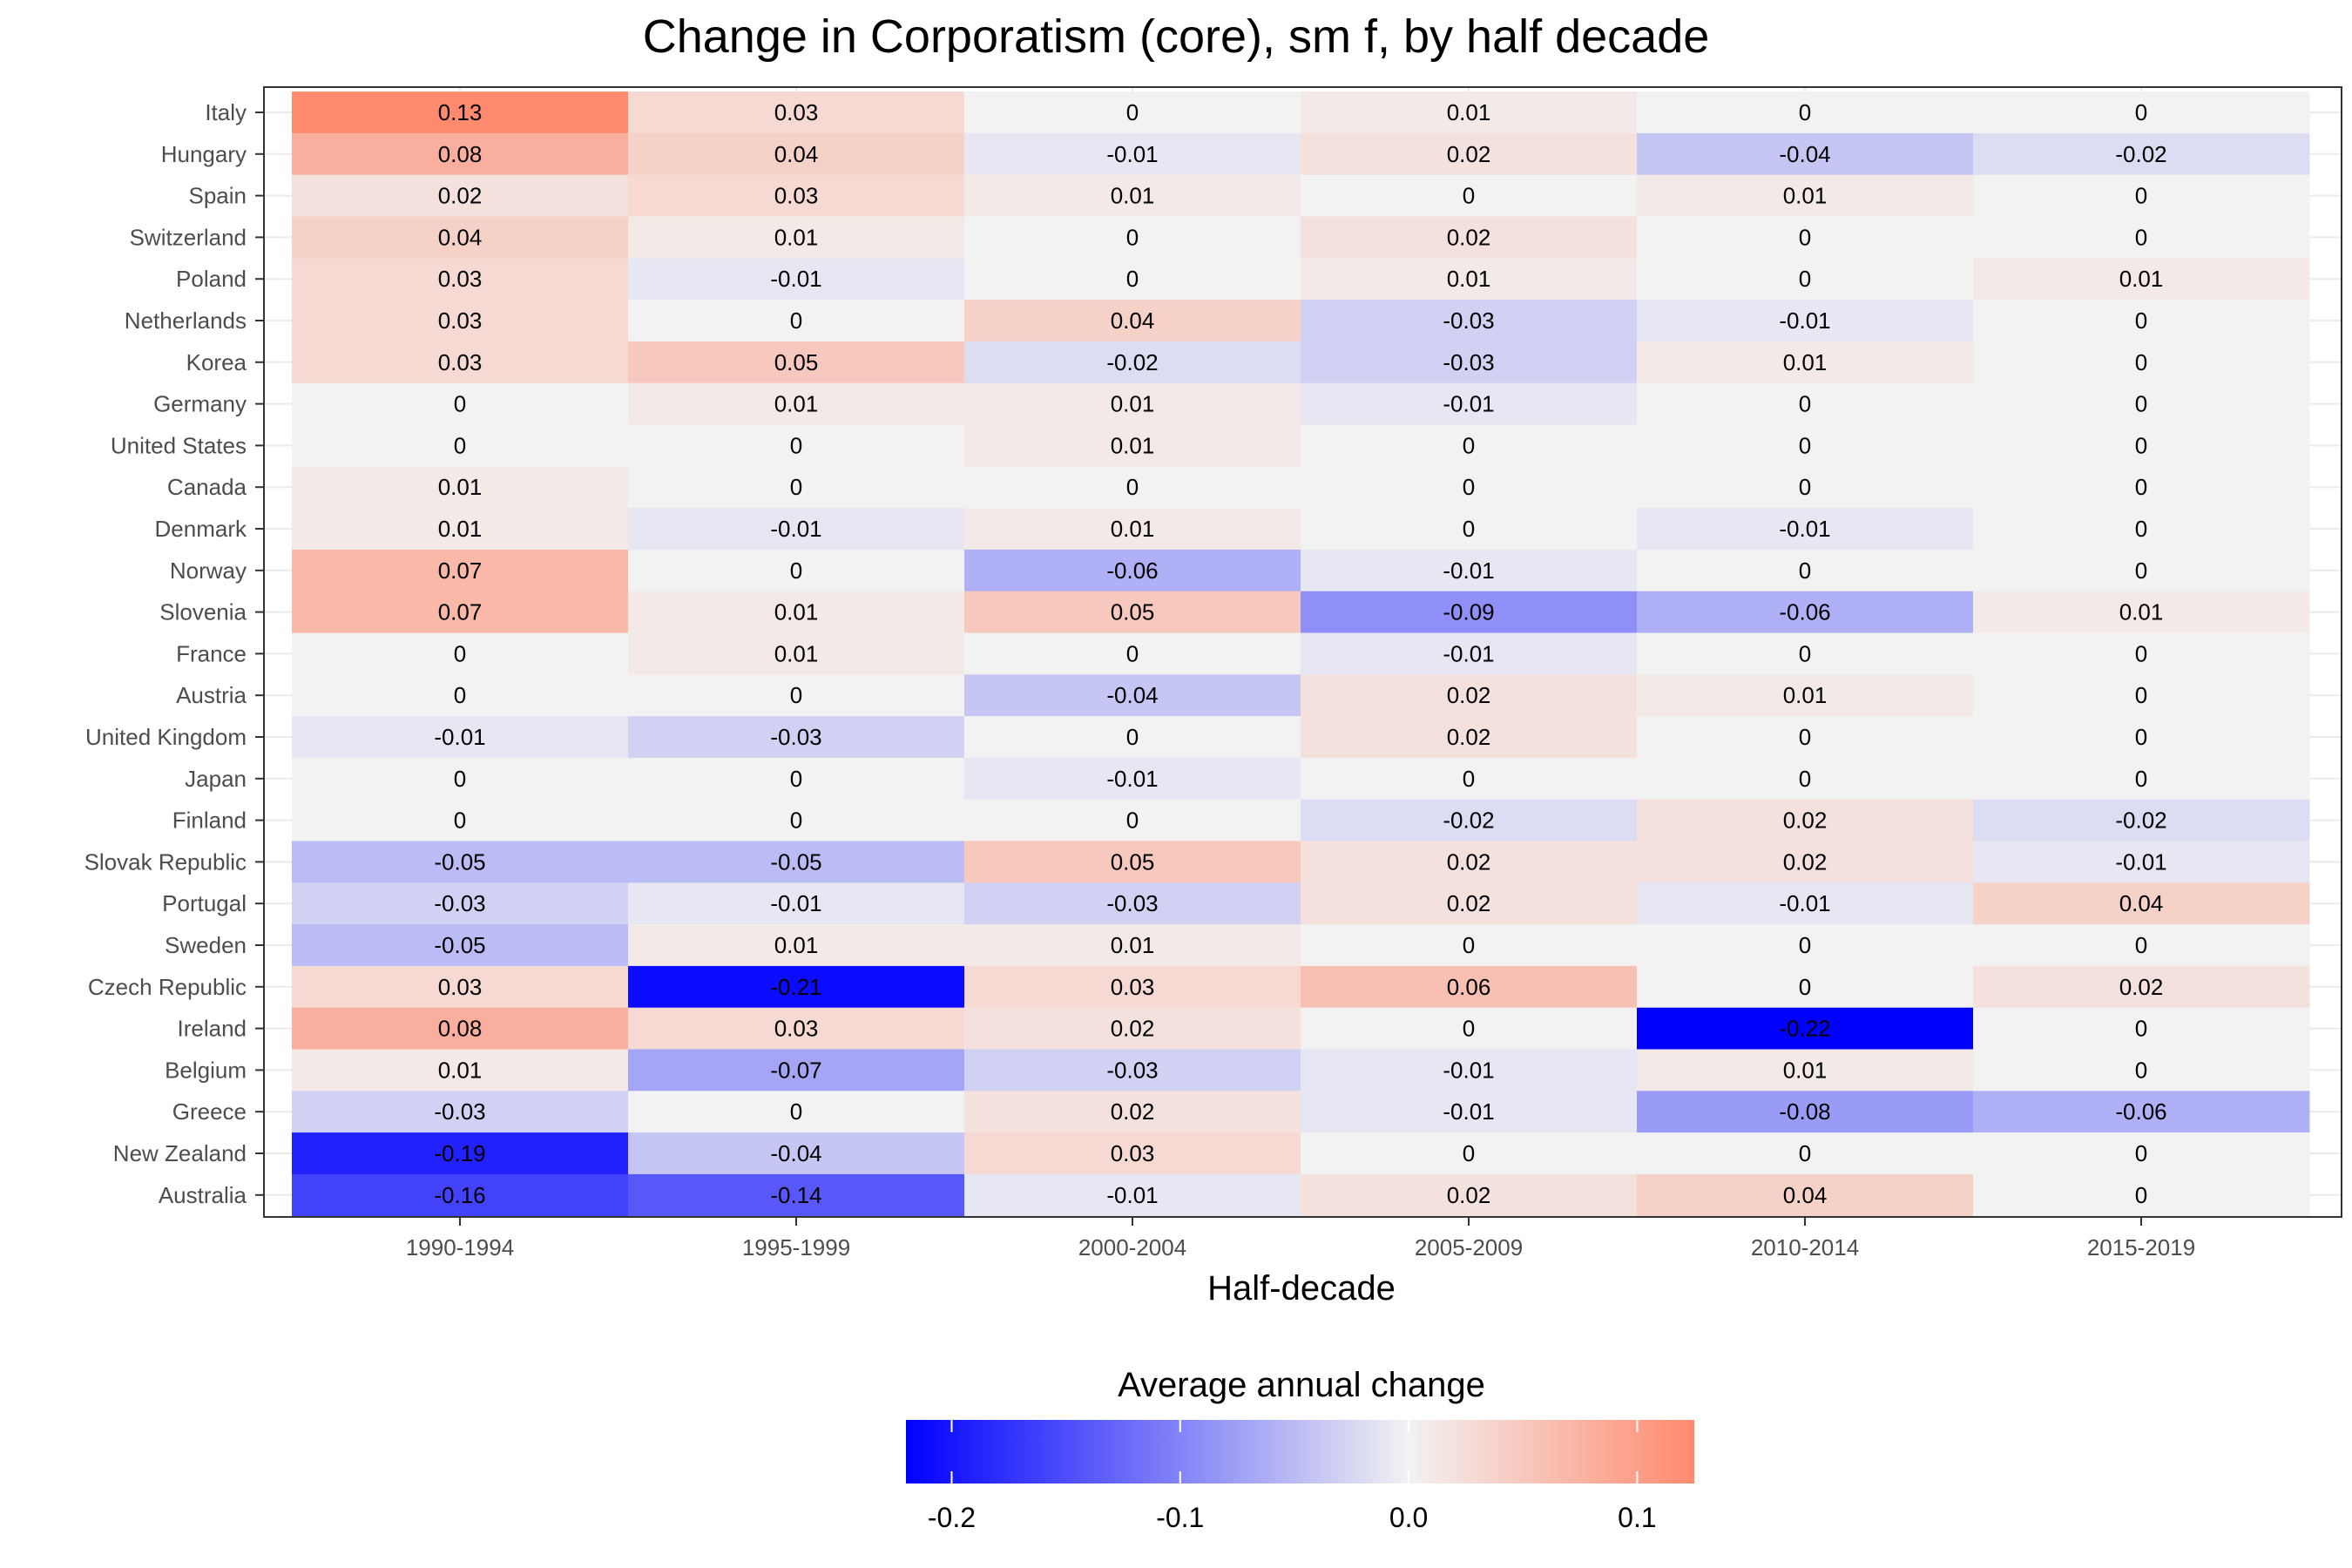 The height and width of the screenshot is (1568, 2352). What do you see at coordinates (1468, 612) in the screenshot?
I see `cell-value-label: -0.09` at bounding box center [1468, 612].